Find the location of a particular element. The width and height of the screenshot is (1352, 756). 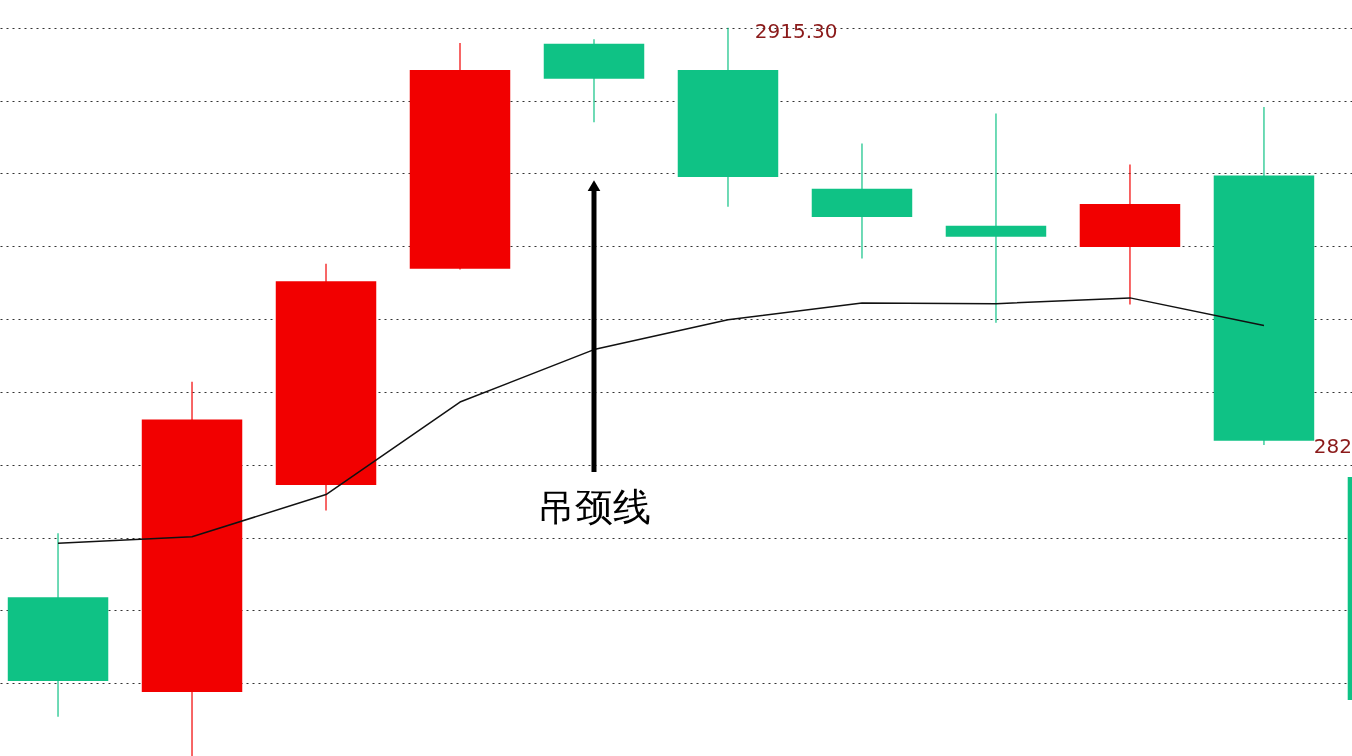

candlestick is located at coordinates (996, 218).